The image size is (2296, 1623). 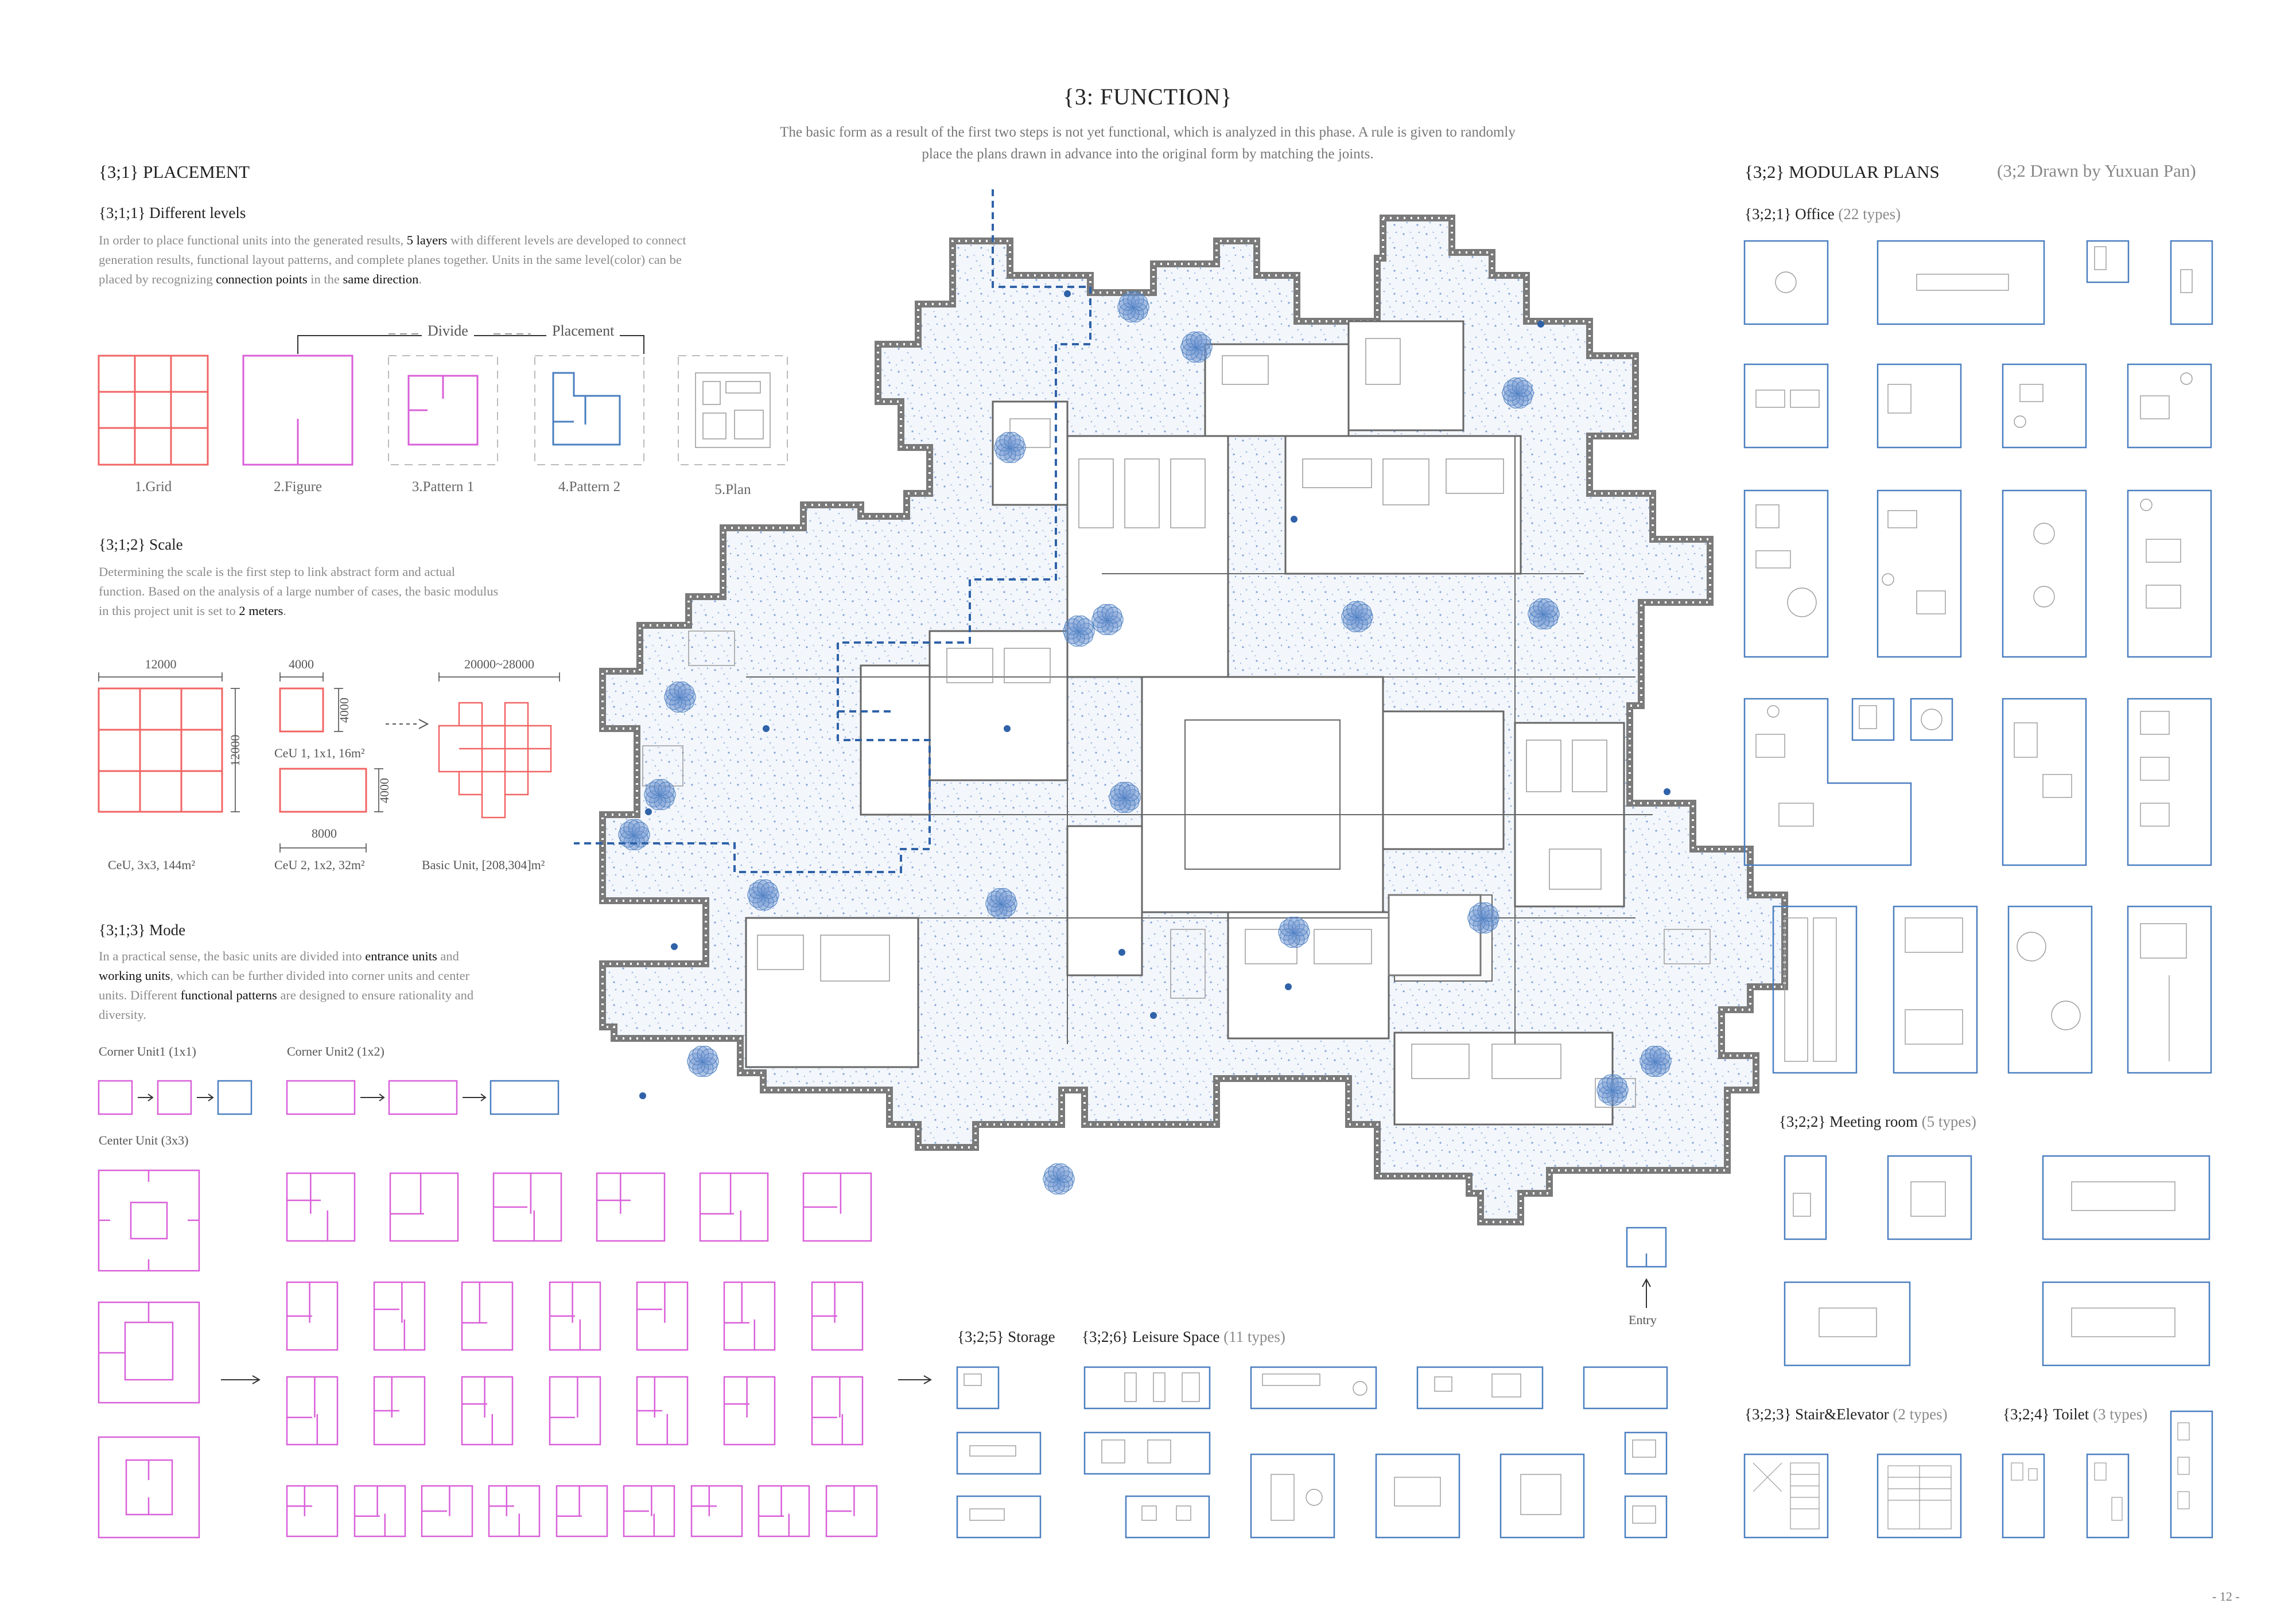 I want to click on center-units, so click(x=149, y=1354).